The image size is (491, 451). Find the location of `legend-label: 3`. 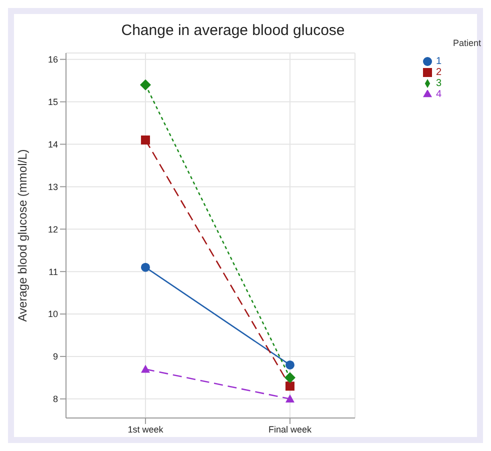

legend-label: 3 is located at coordinates (439, 83).